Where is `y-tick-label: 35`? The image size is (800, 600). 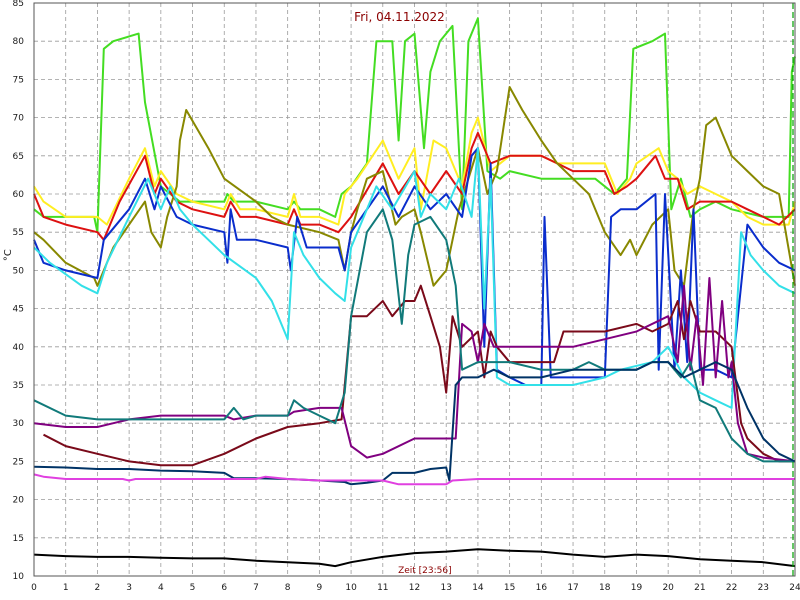 y-tick-label: 35 is located at coordinates (18, 386).